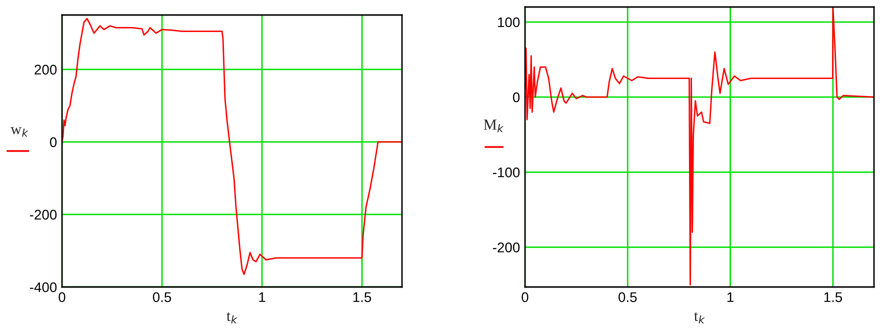  What do you see at coordinates (43, 287) in the screenshot?
I see `y-tick-label: -400` at bounding box center [43, 287].